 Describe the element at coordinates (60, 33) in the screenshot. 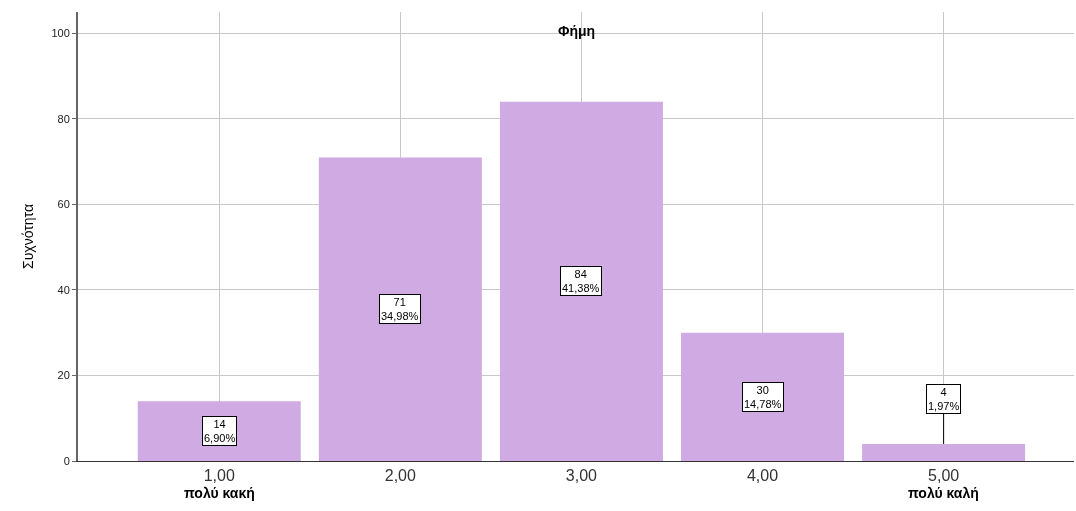

I see `y-tick-label: 100` at that location.